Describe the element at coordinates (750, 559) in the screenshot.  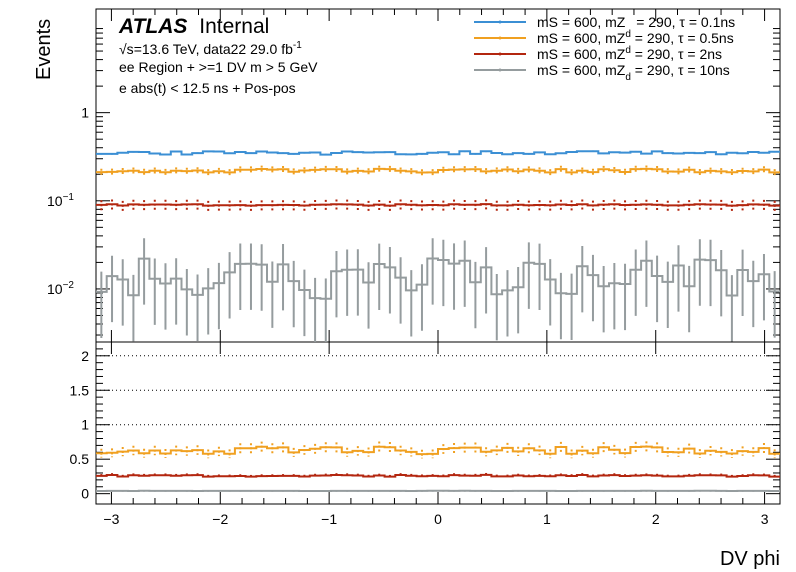
I see `x-axis-title: DV phi` at that location.